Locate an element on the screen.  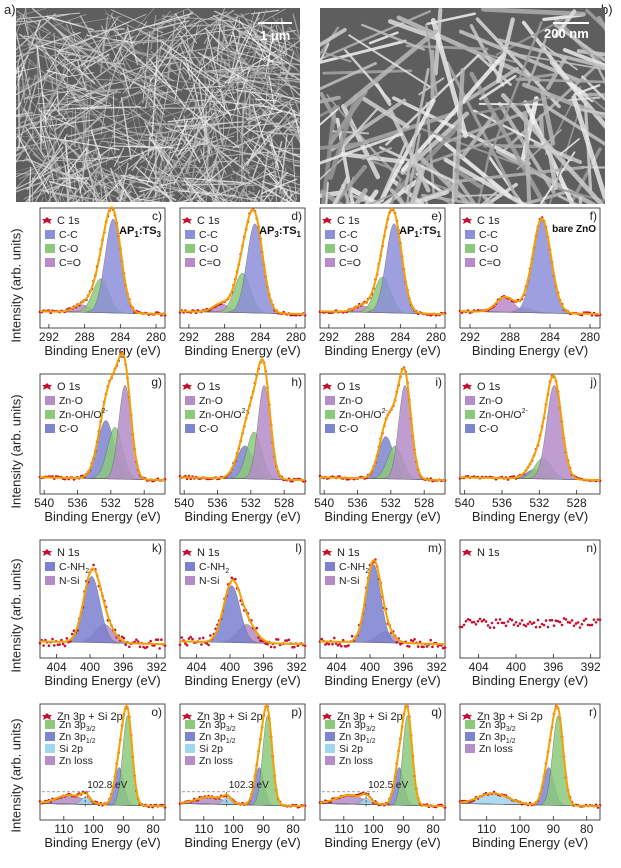
panel-label-b: b) is located at coordinates (607, 9).